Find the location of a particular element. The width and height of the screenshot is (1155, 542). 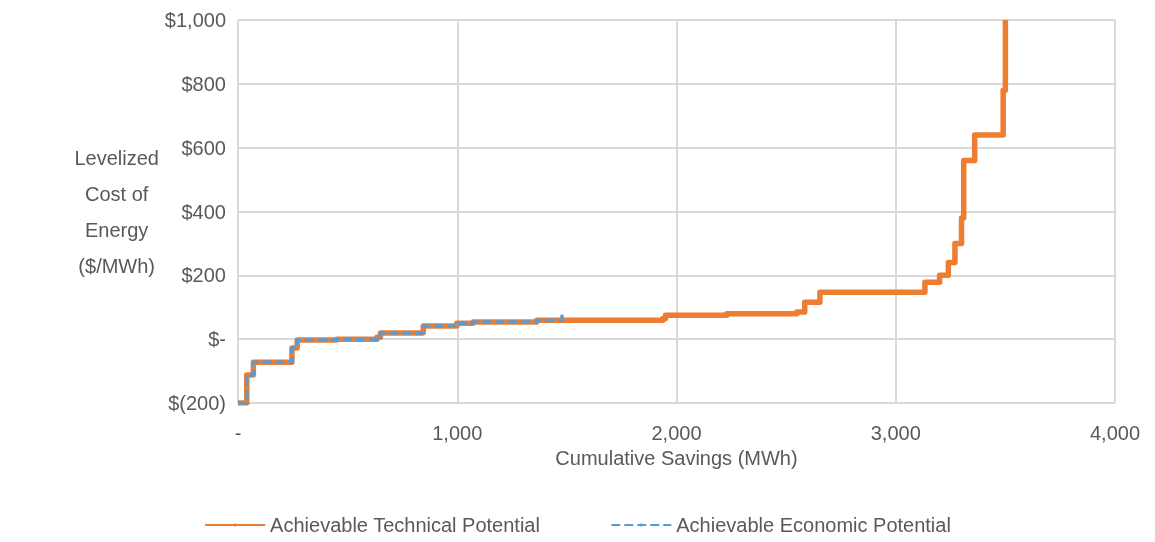

x-tick-label: 3,000 is located at coordinates (895, 433).